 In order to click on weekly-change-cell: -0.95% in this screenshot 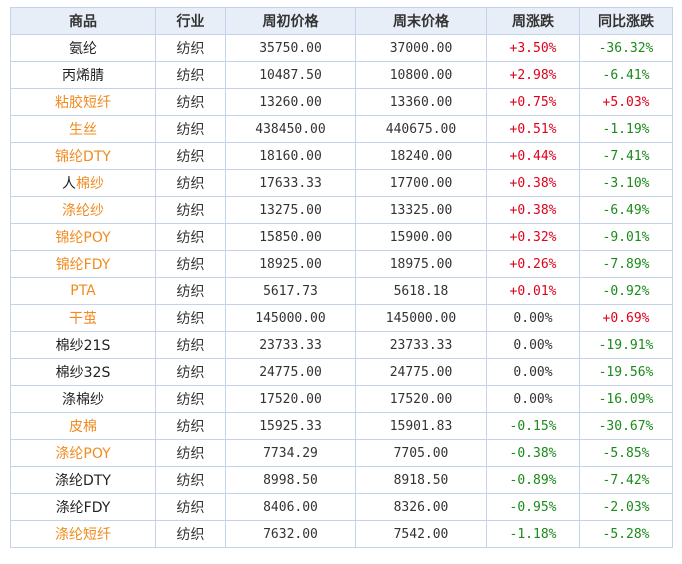, I will do `click(533, 507)`.